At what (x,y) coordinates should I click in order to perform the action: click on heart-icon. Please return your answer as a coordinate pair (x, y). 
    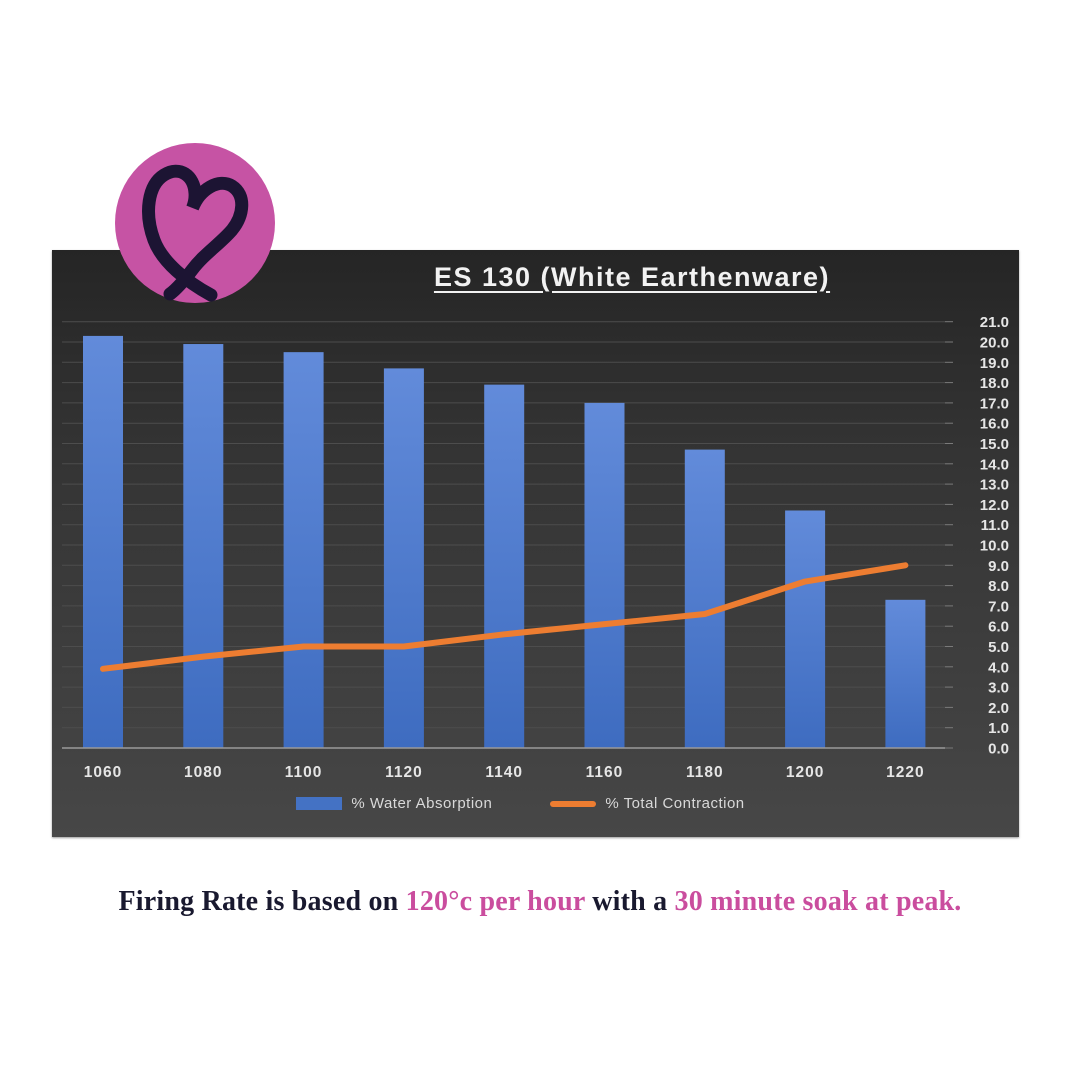
    Looking at the image, I should click on (195, 223).